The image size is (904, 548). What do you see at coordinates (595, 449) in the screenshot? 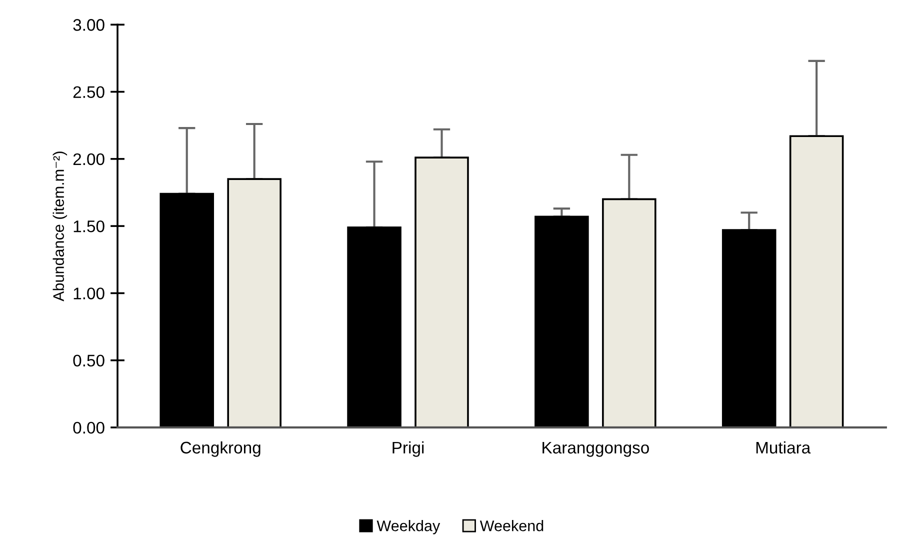
I see `x-tick-label: Karanggongso` at bounding box center [595, 449].